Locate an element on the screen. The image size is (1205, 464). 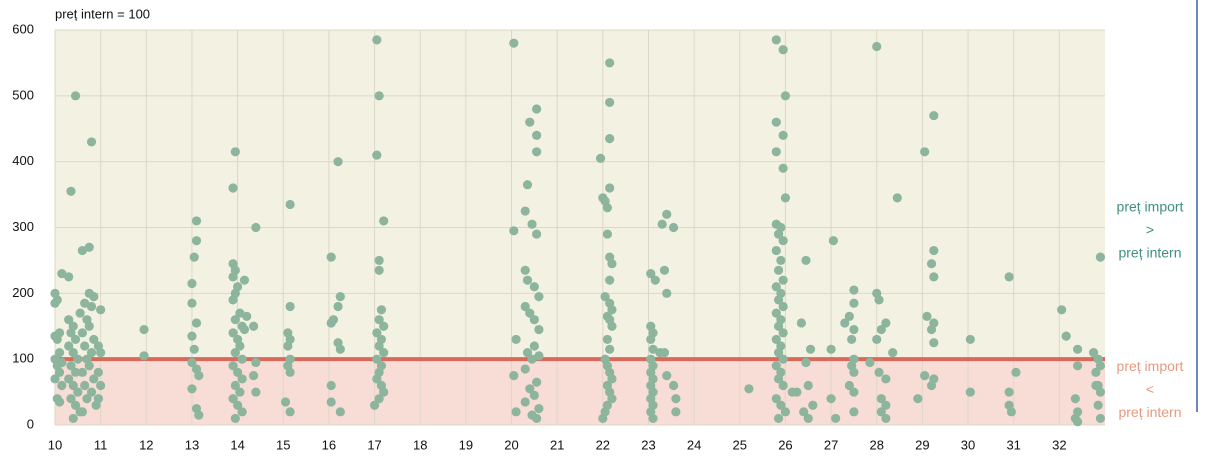
y-tick-label: 0 is located at coordinates (30, 423).